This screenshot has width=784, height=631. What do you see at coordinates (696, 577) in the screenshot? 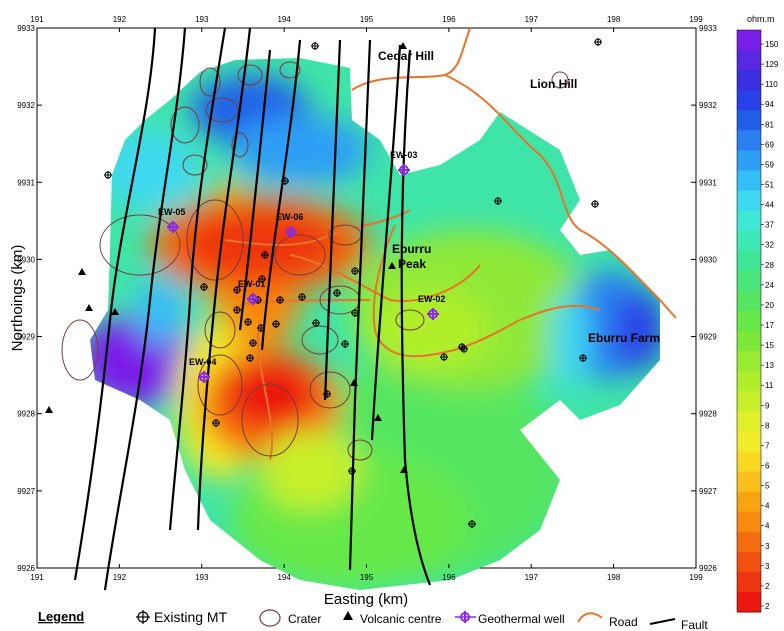
I see `x-tick-label-bottom: 199` at bounding box center [696, 577].